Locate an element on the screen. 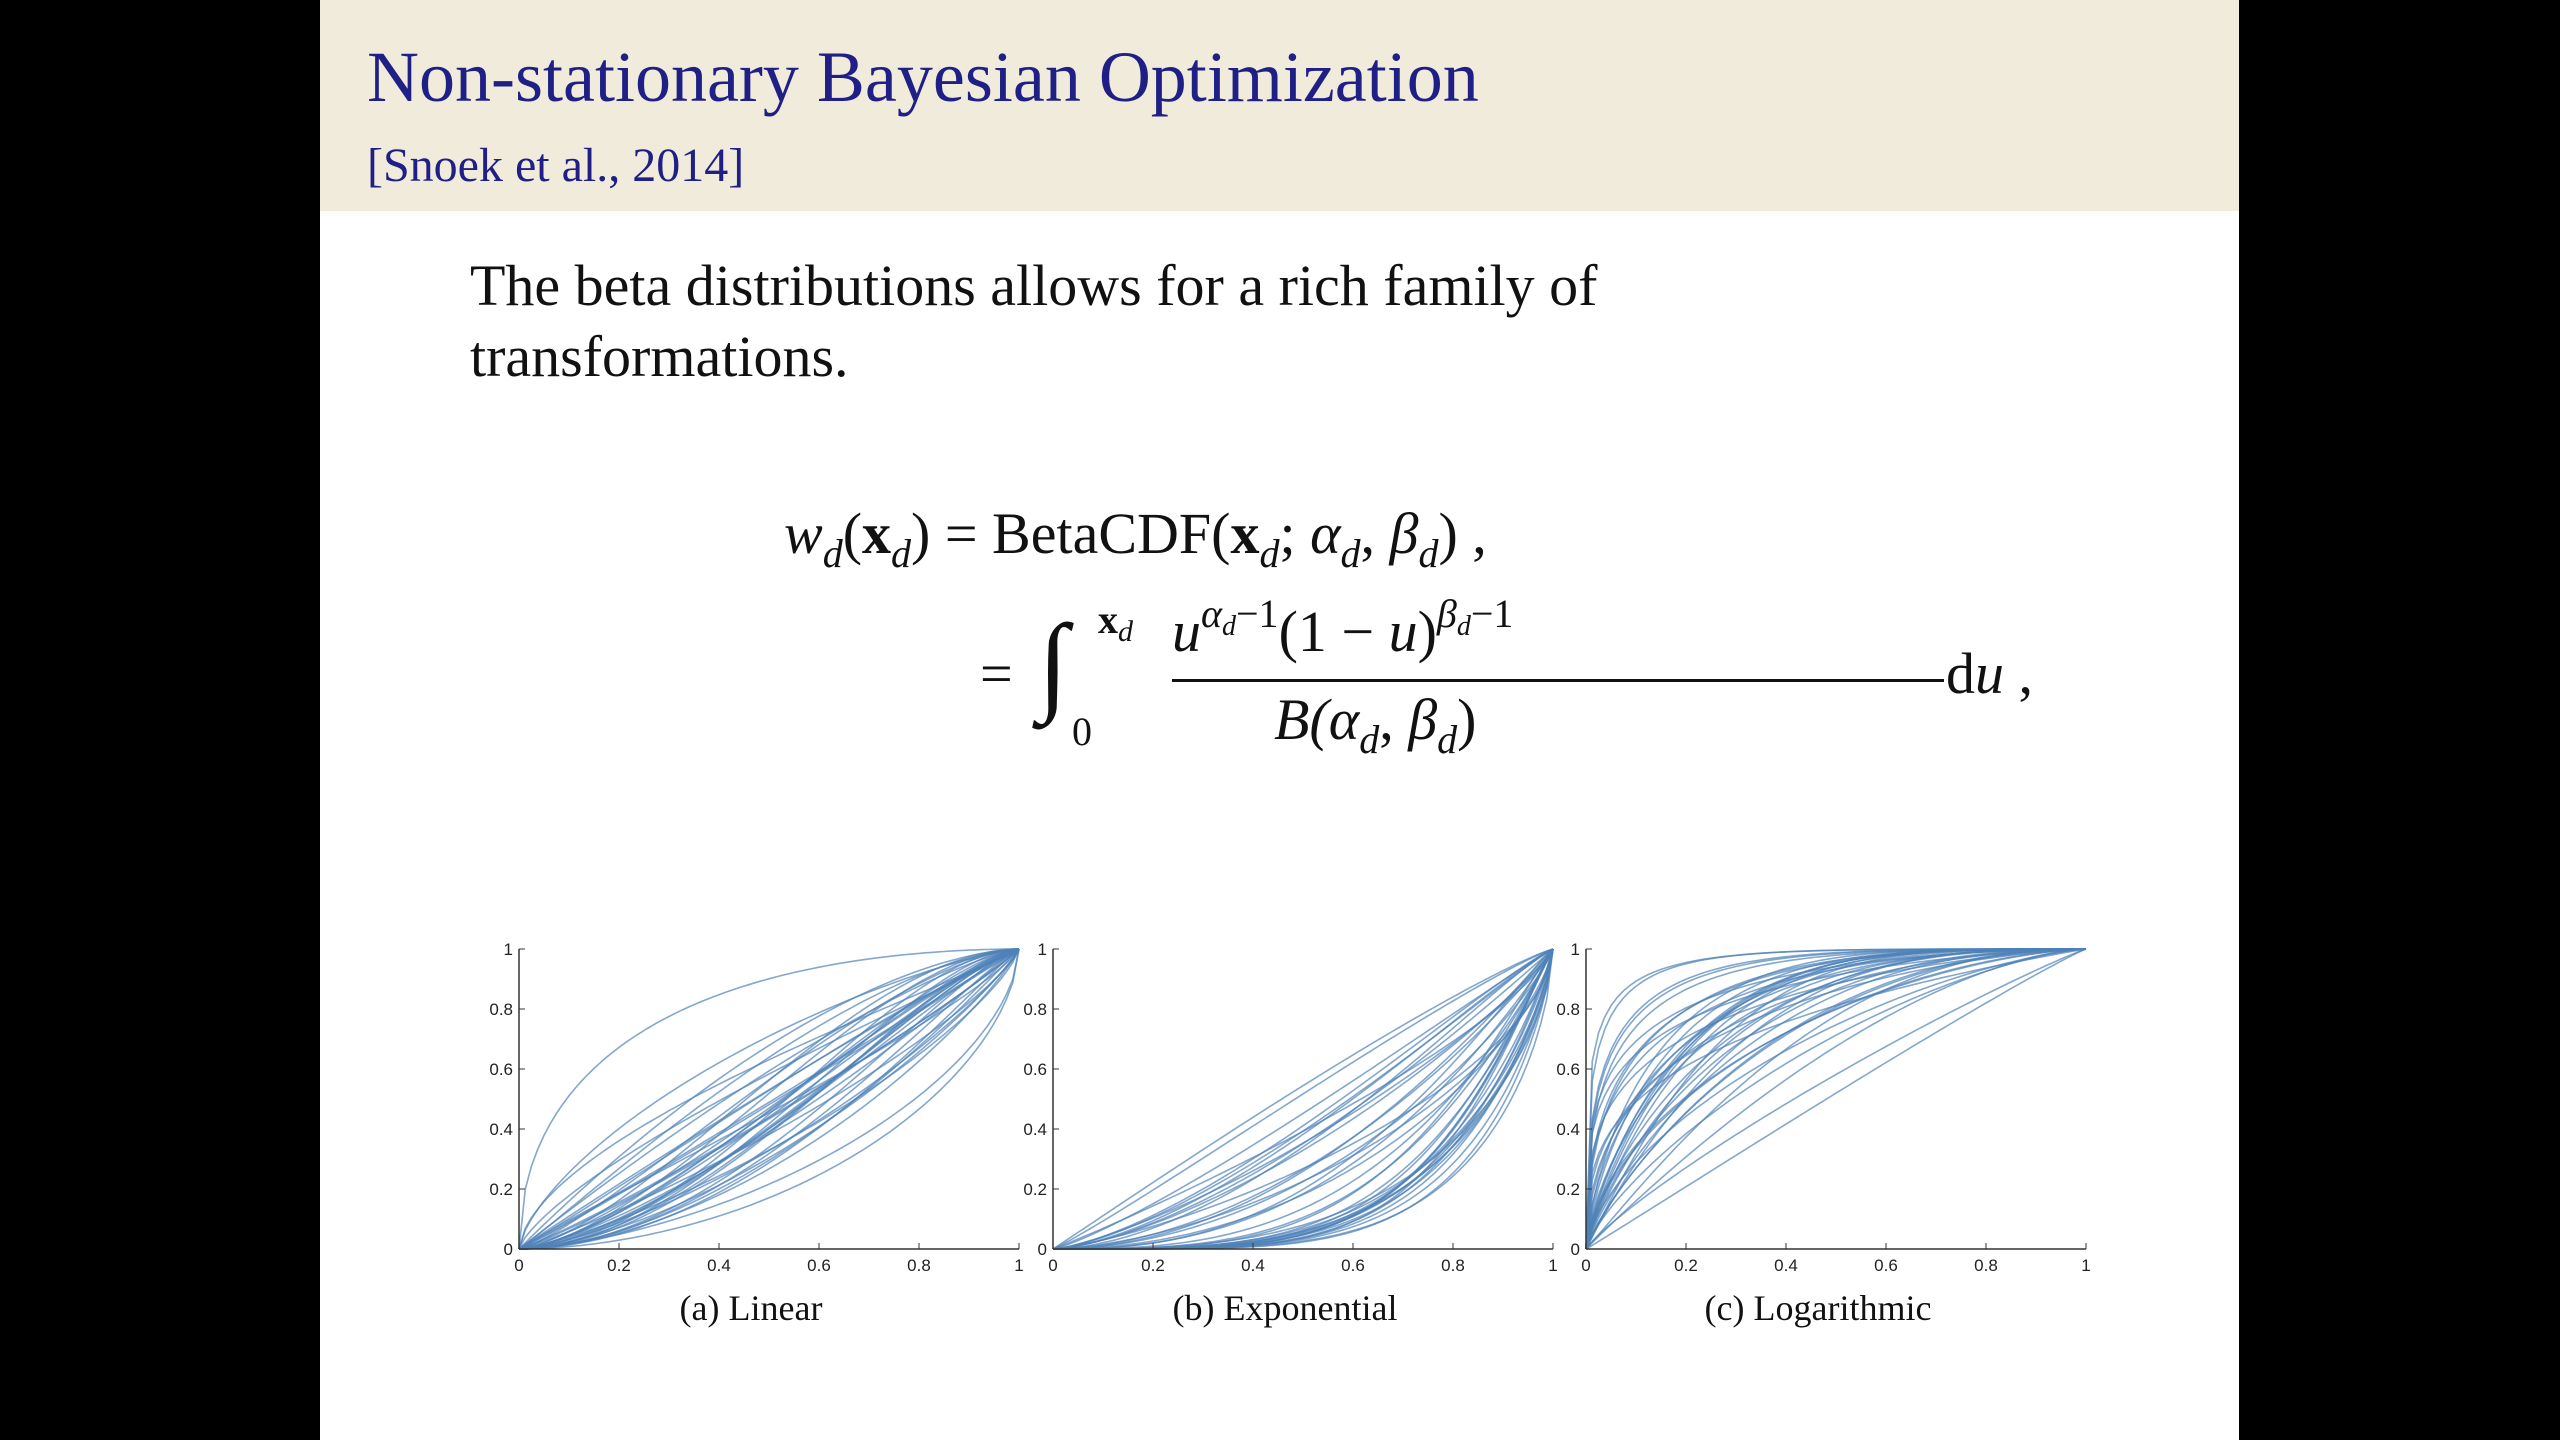 The image size is (2560, 1440). eq-symbol: x is located at coordinates (1108, 619).